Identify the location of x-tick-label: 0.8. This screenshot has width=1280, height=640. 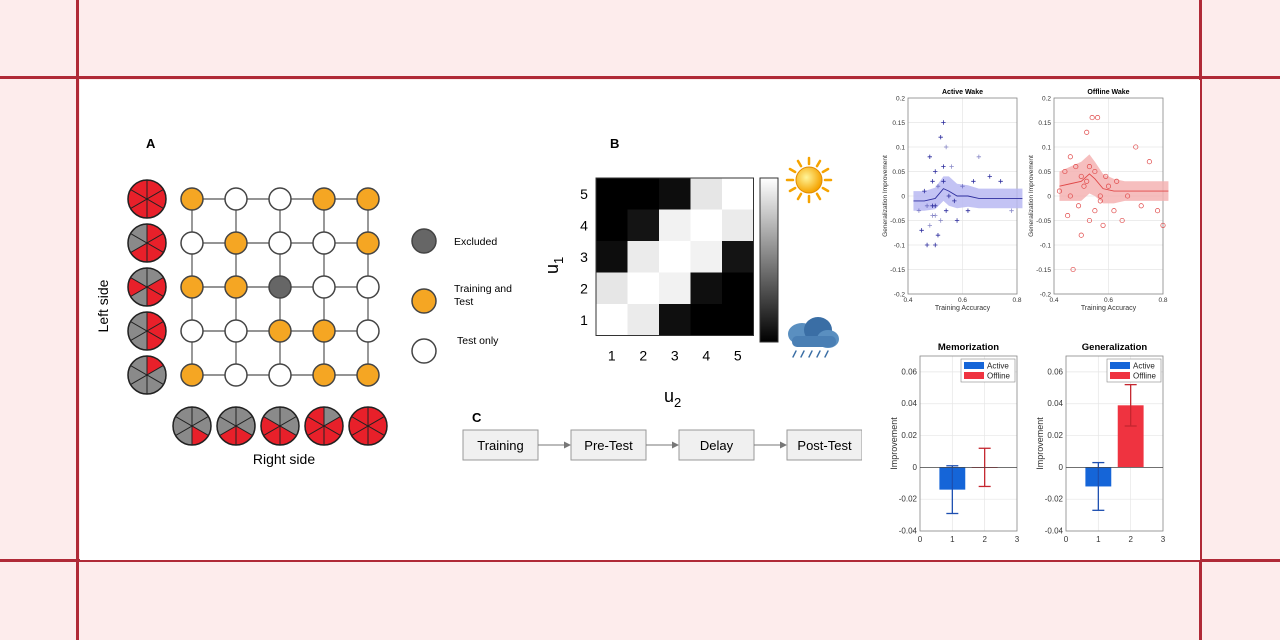
(1162, 300).